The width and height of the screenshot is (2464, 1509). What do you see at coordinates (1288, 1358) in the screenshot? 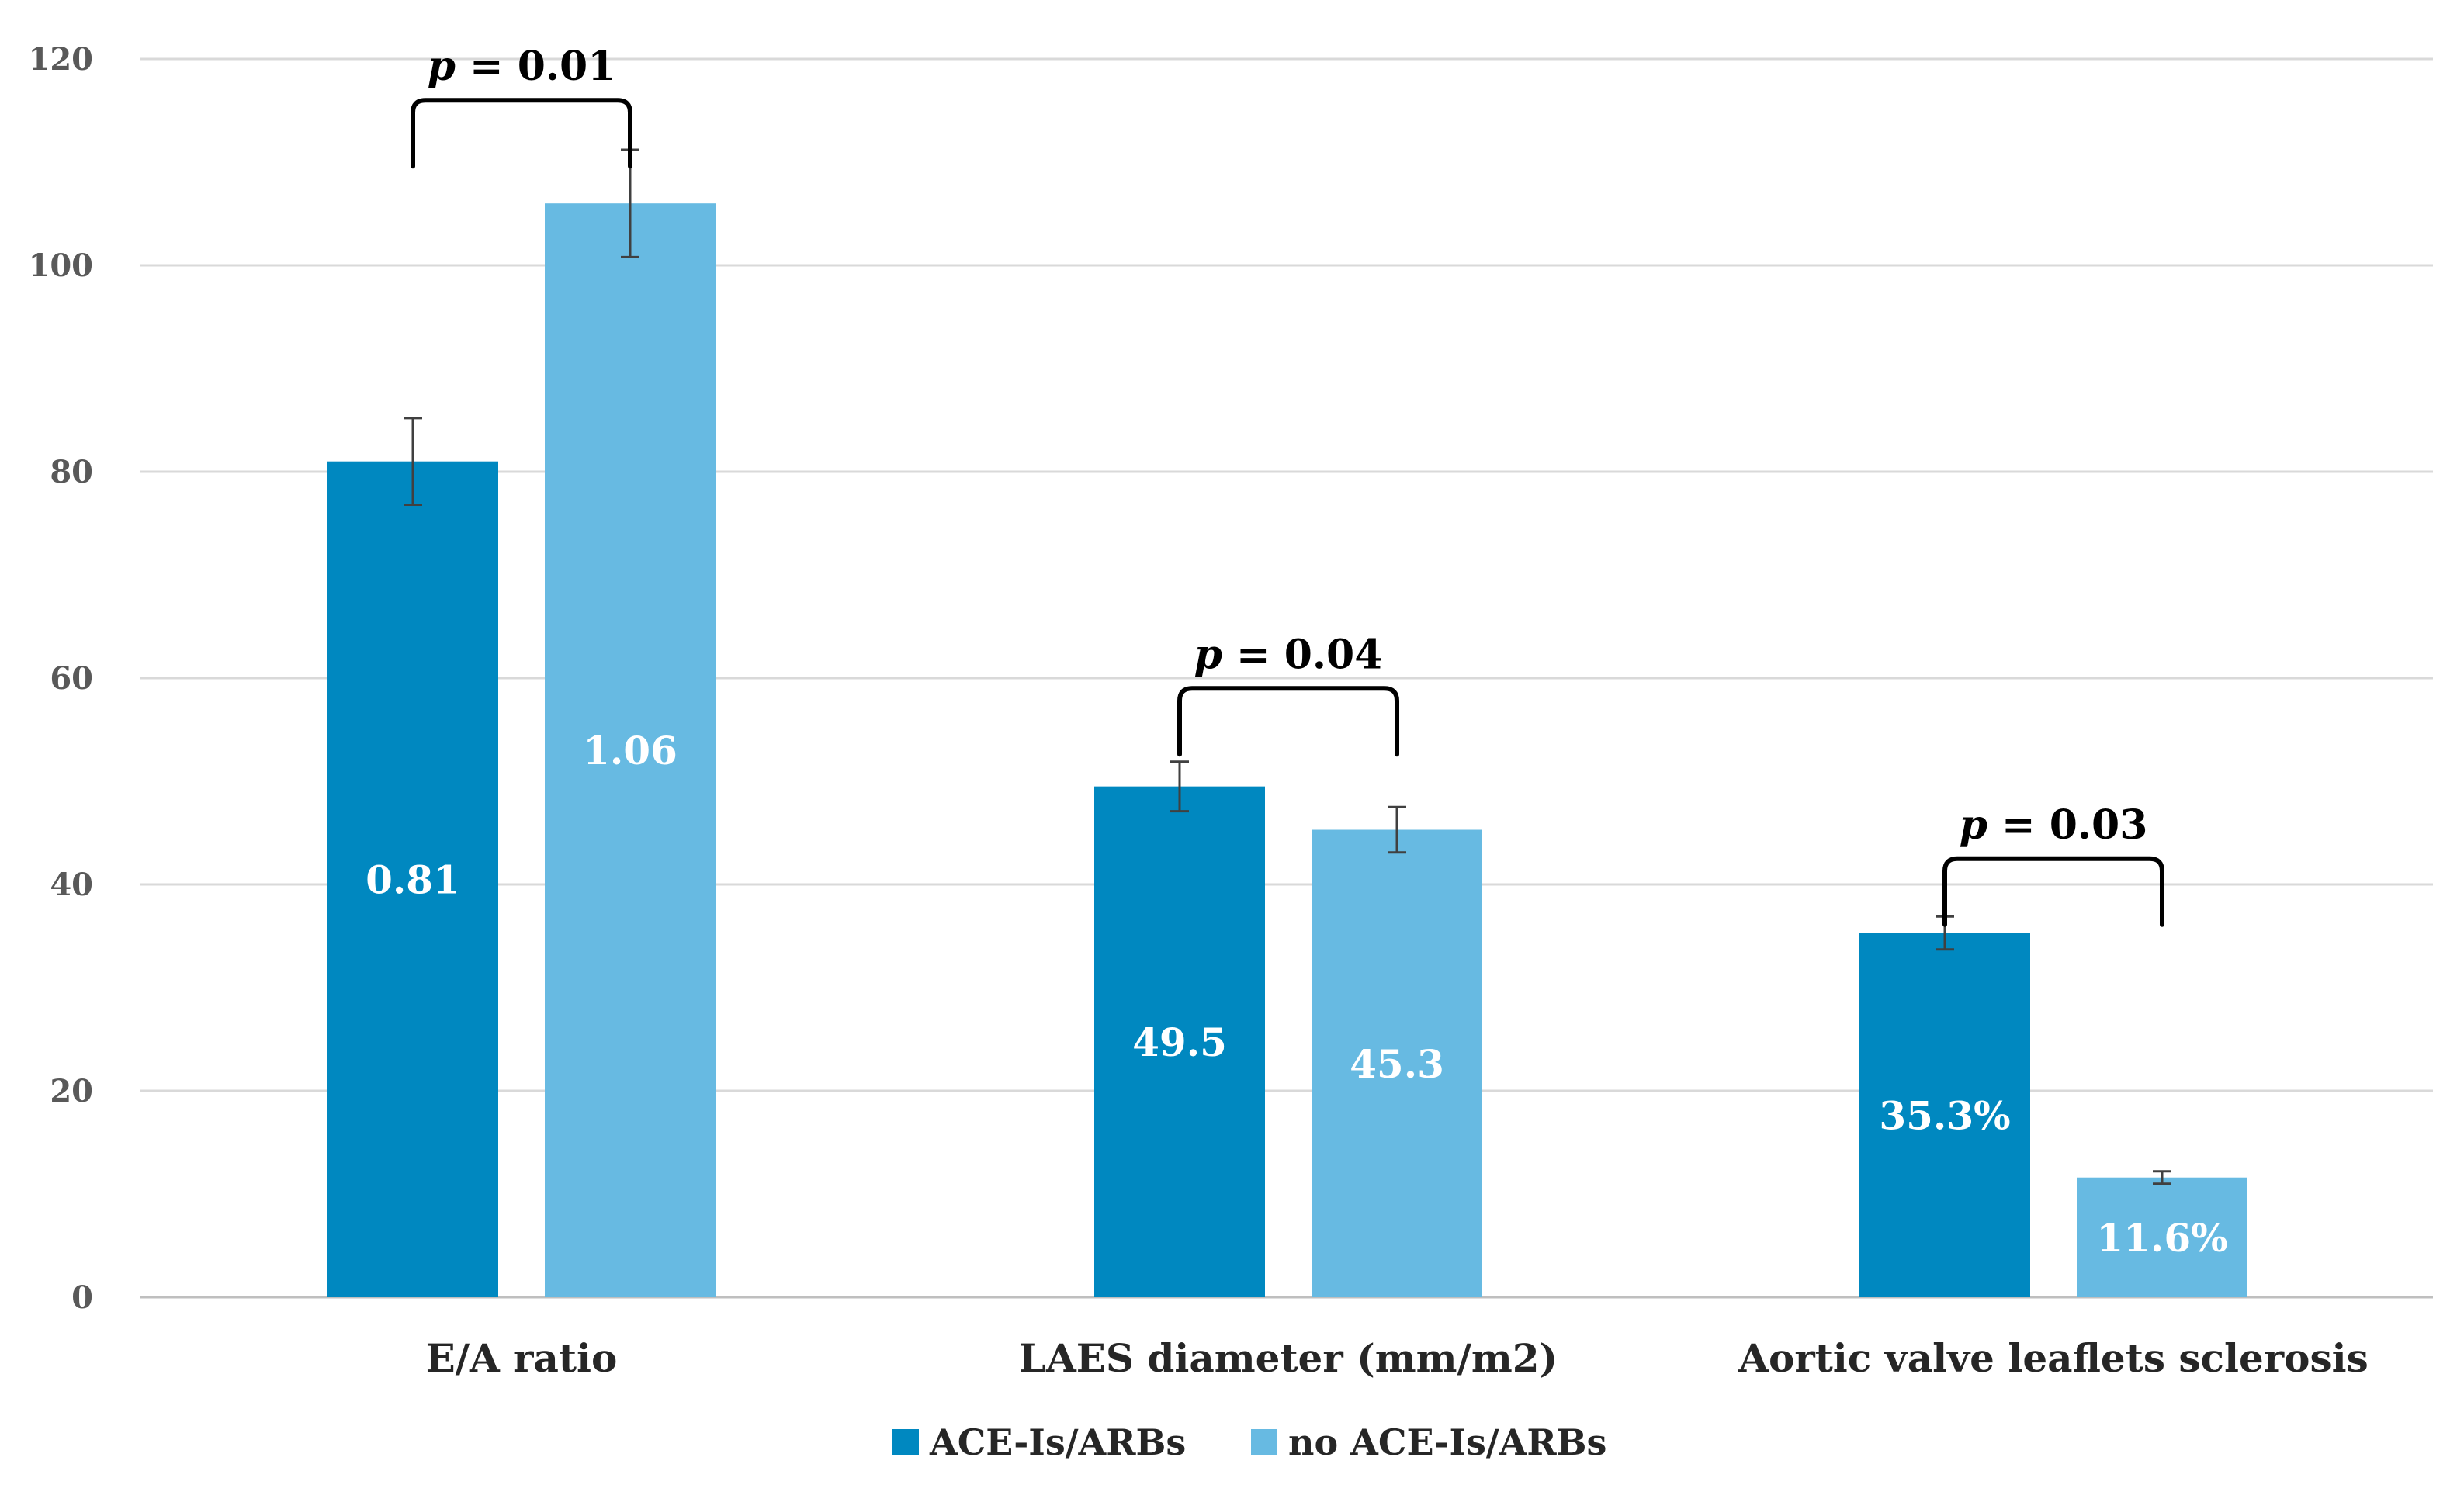
I see `x-category-label-2: LAES diameter (mm/m2)` at bounding box center [1288, 1358].